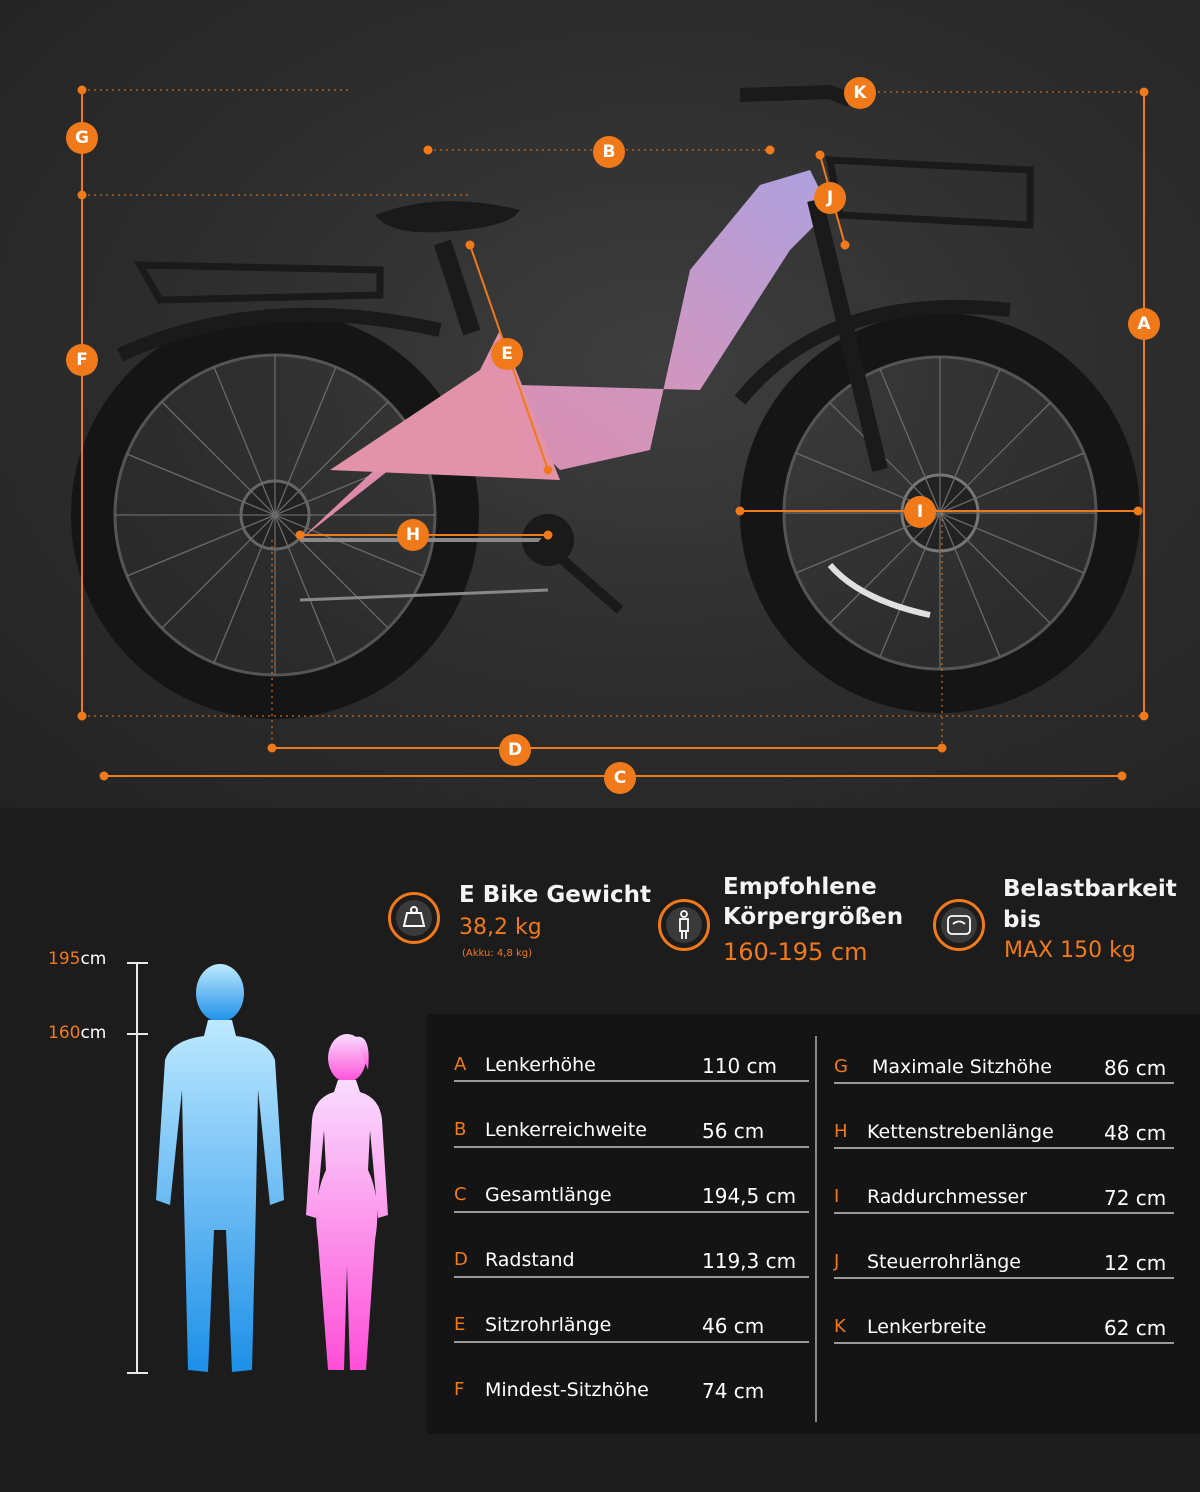 This screenshot has width=1200, height=1492. Describe the element at coordinates (631, 1264) in the screenshot. I see `spec-row-d: D Radstand 119,3 cm` at that location.